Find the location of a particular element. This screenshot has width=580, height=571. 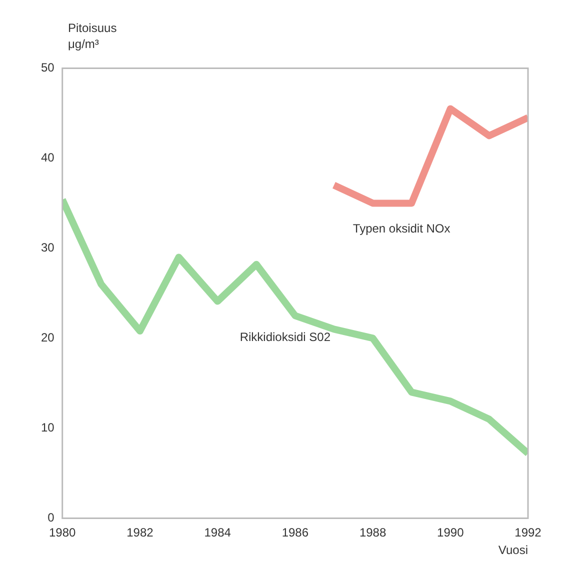

text: Typen oksidit NOx is located at coordinates (401, 229).